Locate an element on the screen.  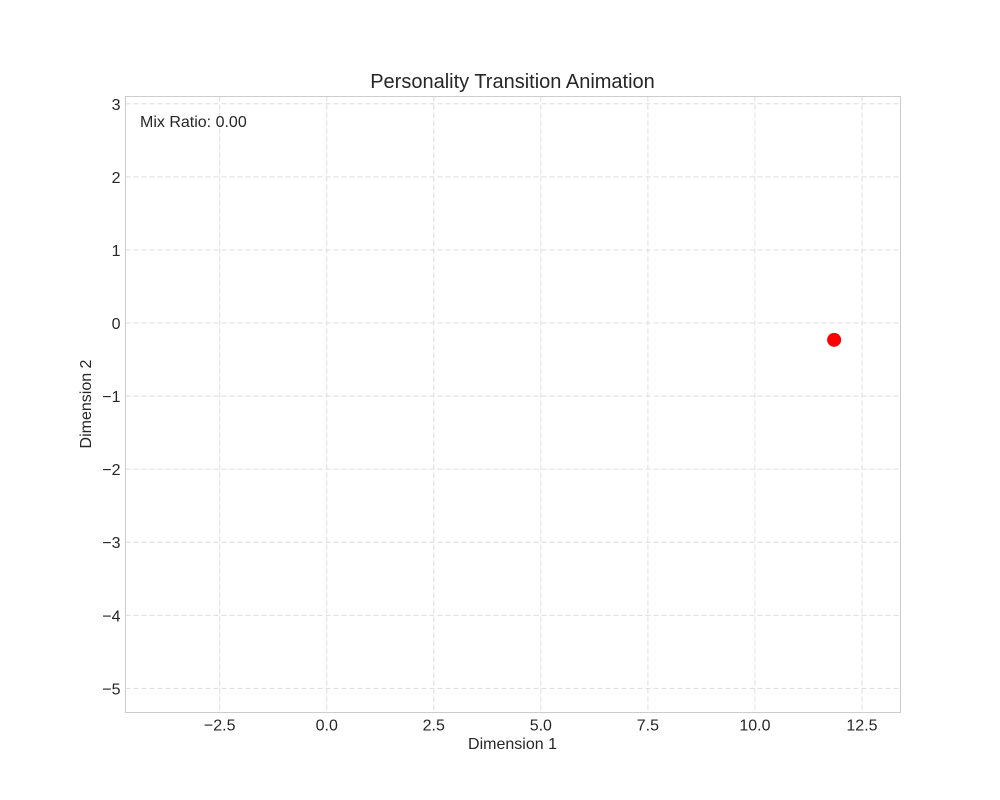
data-point is located at coordinates (834, 339).